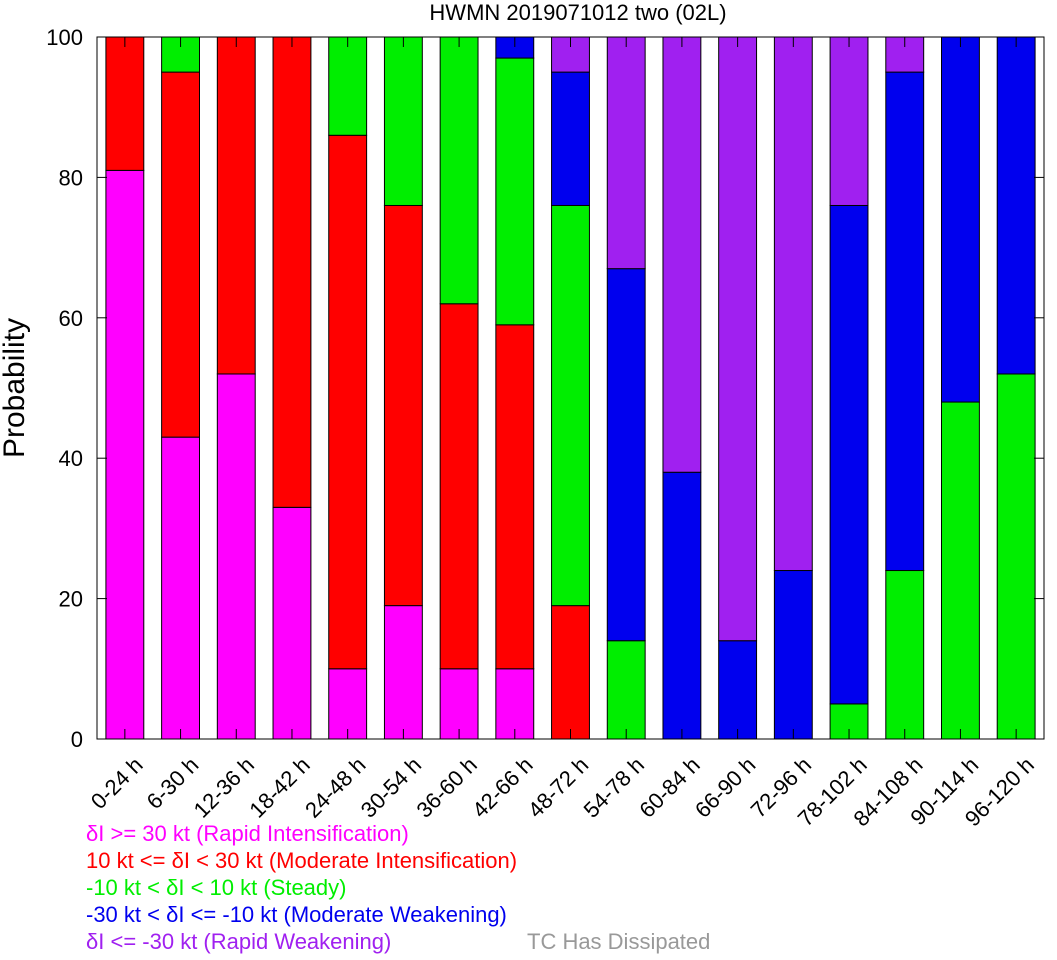 This screenshot has width=1057, height=960. I want to click on x-tick-label-36-60h: 36-60 h, so click(446, 787).